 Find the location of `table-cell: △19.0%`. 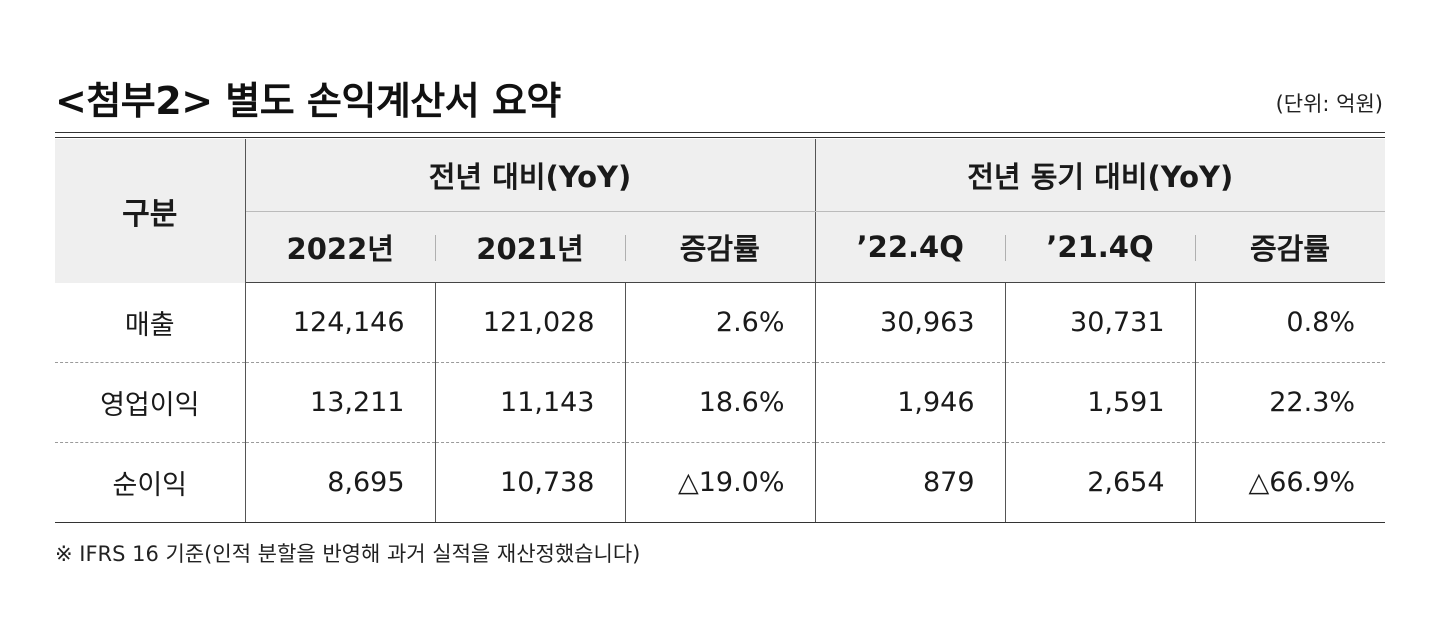

table-cell: △19.0% is located at coordinates (720, 482).